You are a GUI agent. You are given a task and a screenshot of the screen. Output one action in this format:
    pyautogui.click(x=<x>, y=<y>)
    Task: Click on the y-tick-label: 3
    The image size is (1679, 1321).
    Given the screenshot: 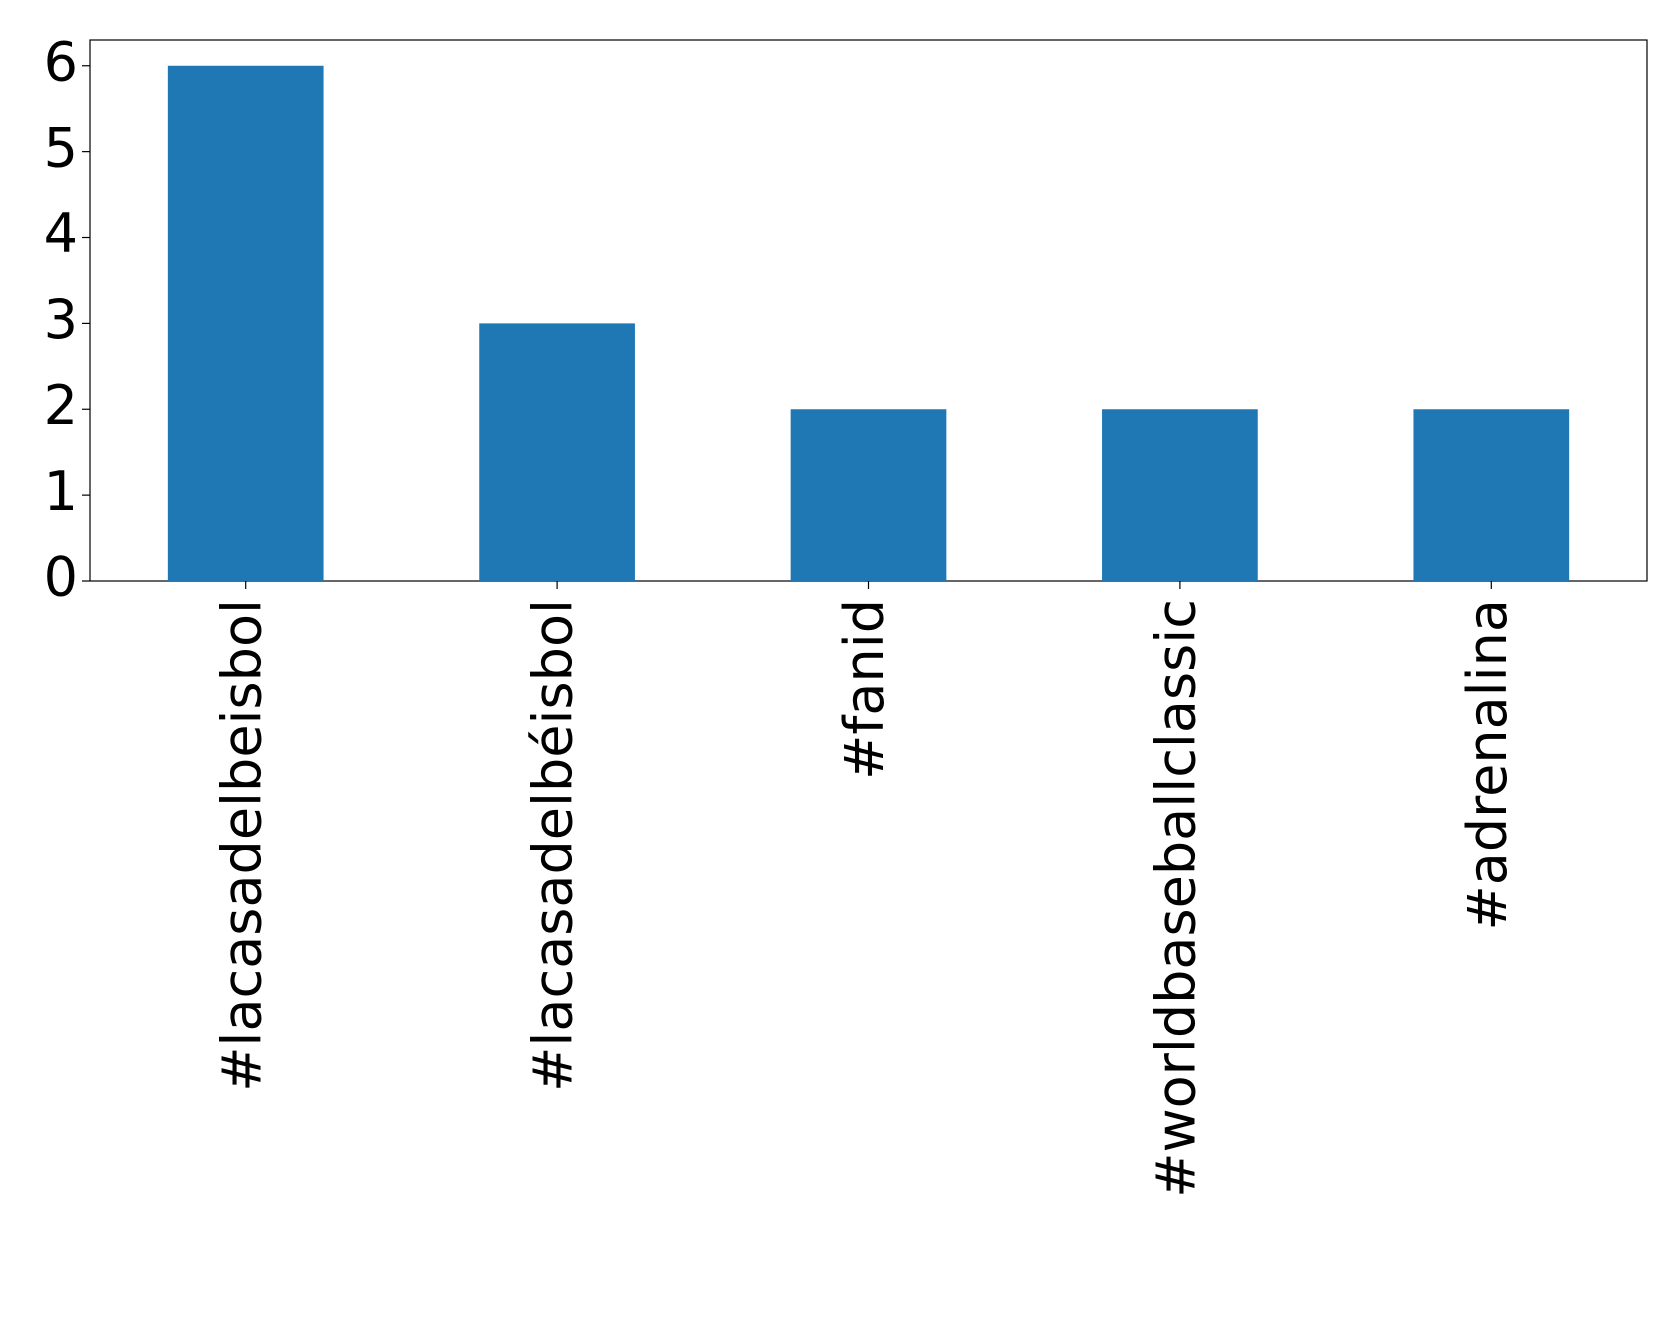 What is the action you would take?
    pyautogui.click(x=61, y=319)
    